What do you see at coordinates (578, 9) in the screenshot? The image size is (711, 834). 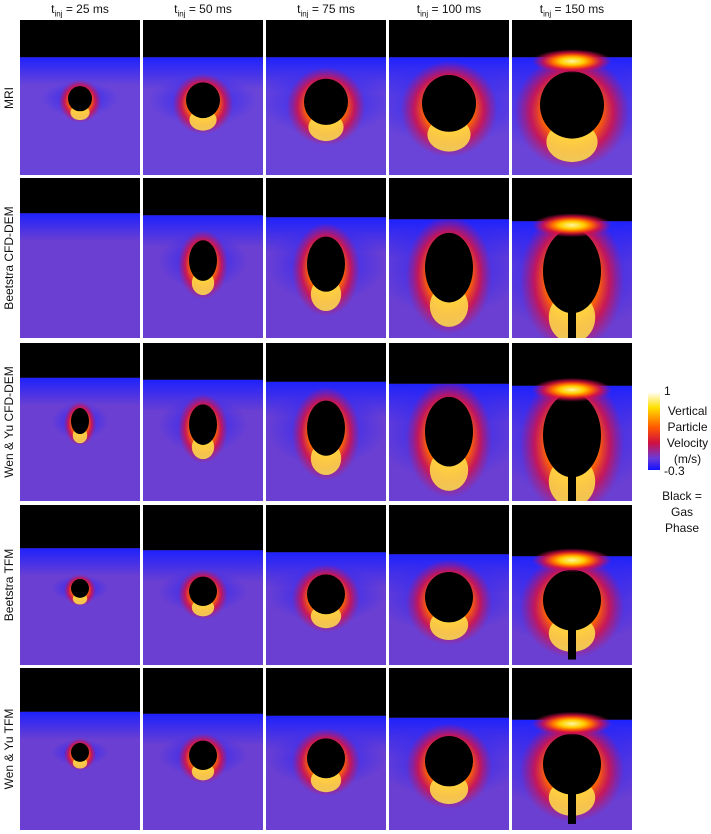 I see `header-rest: = 150 ms` at bounding box center [578, 9].